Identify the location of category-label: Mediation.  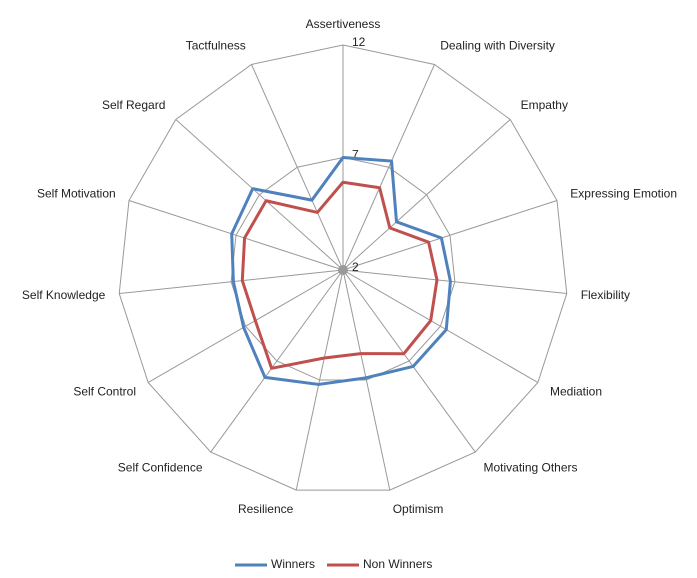
(576, 392).